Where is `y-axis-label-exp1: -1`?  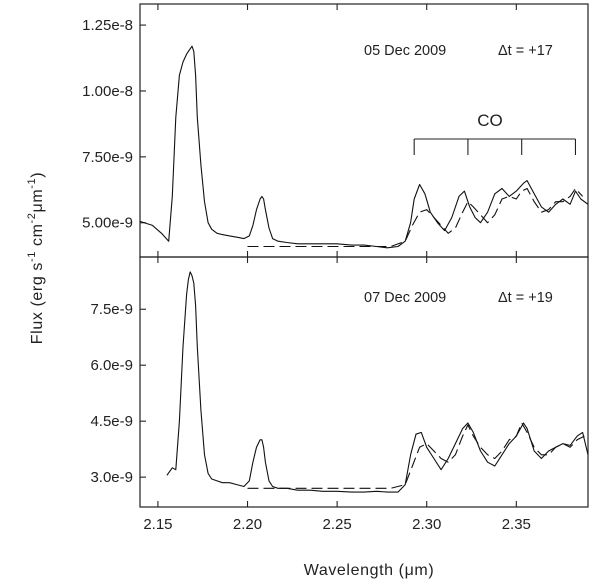 y-axis-label-exp1: -1 is located at coordinates (32, 256).